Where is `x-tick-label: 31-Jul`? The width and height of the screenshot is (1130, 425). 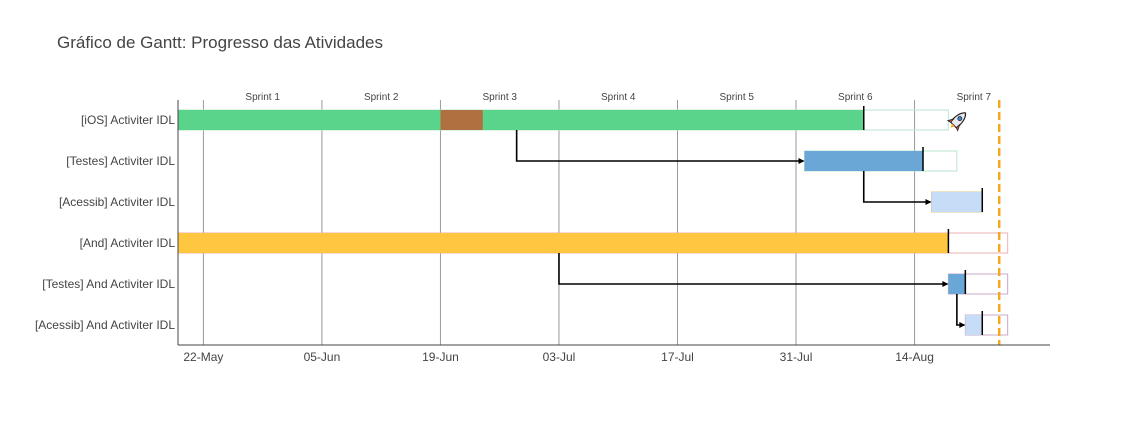
x-tick-label: 31-Jul is located at coordinates (796, 357).